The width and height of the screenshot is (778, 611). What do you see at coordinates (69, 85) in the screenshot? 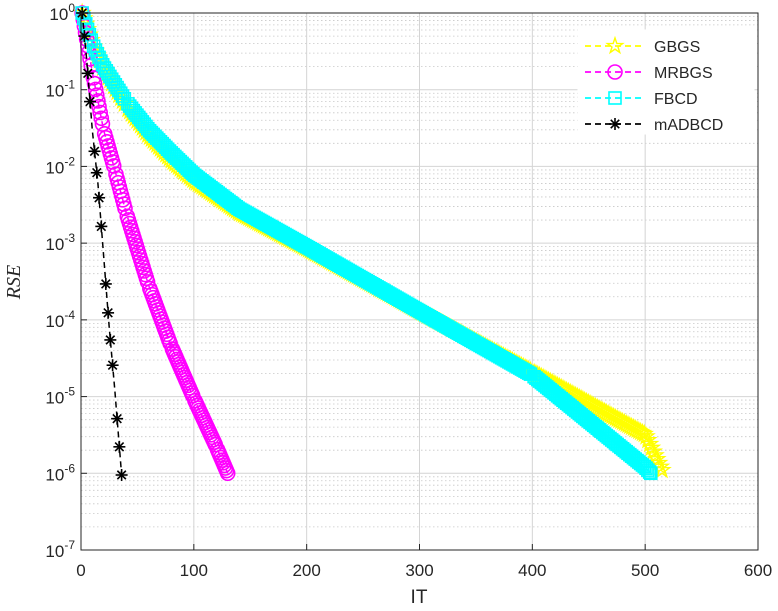
I see `y-tick-exponent: -1` at bounding box center [69, 85].